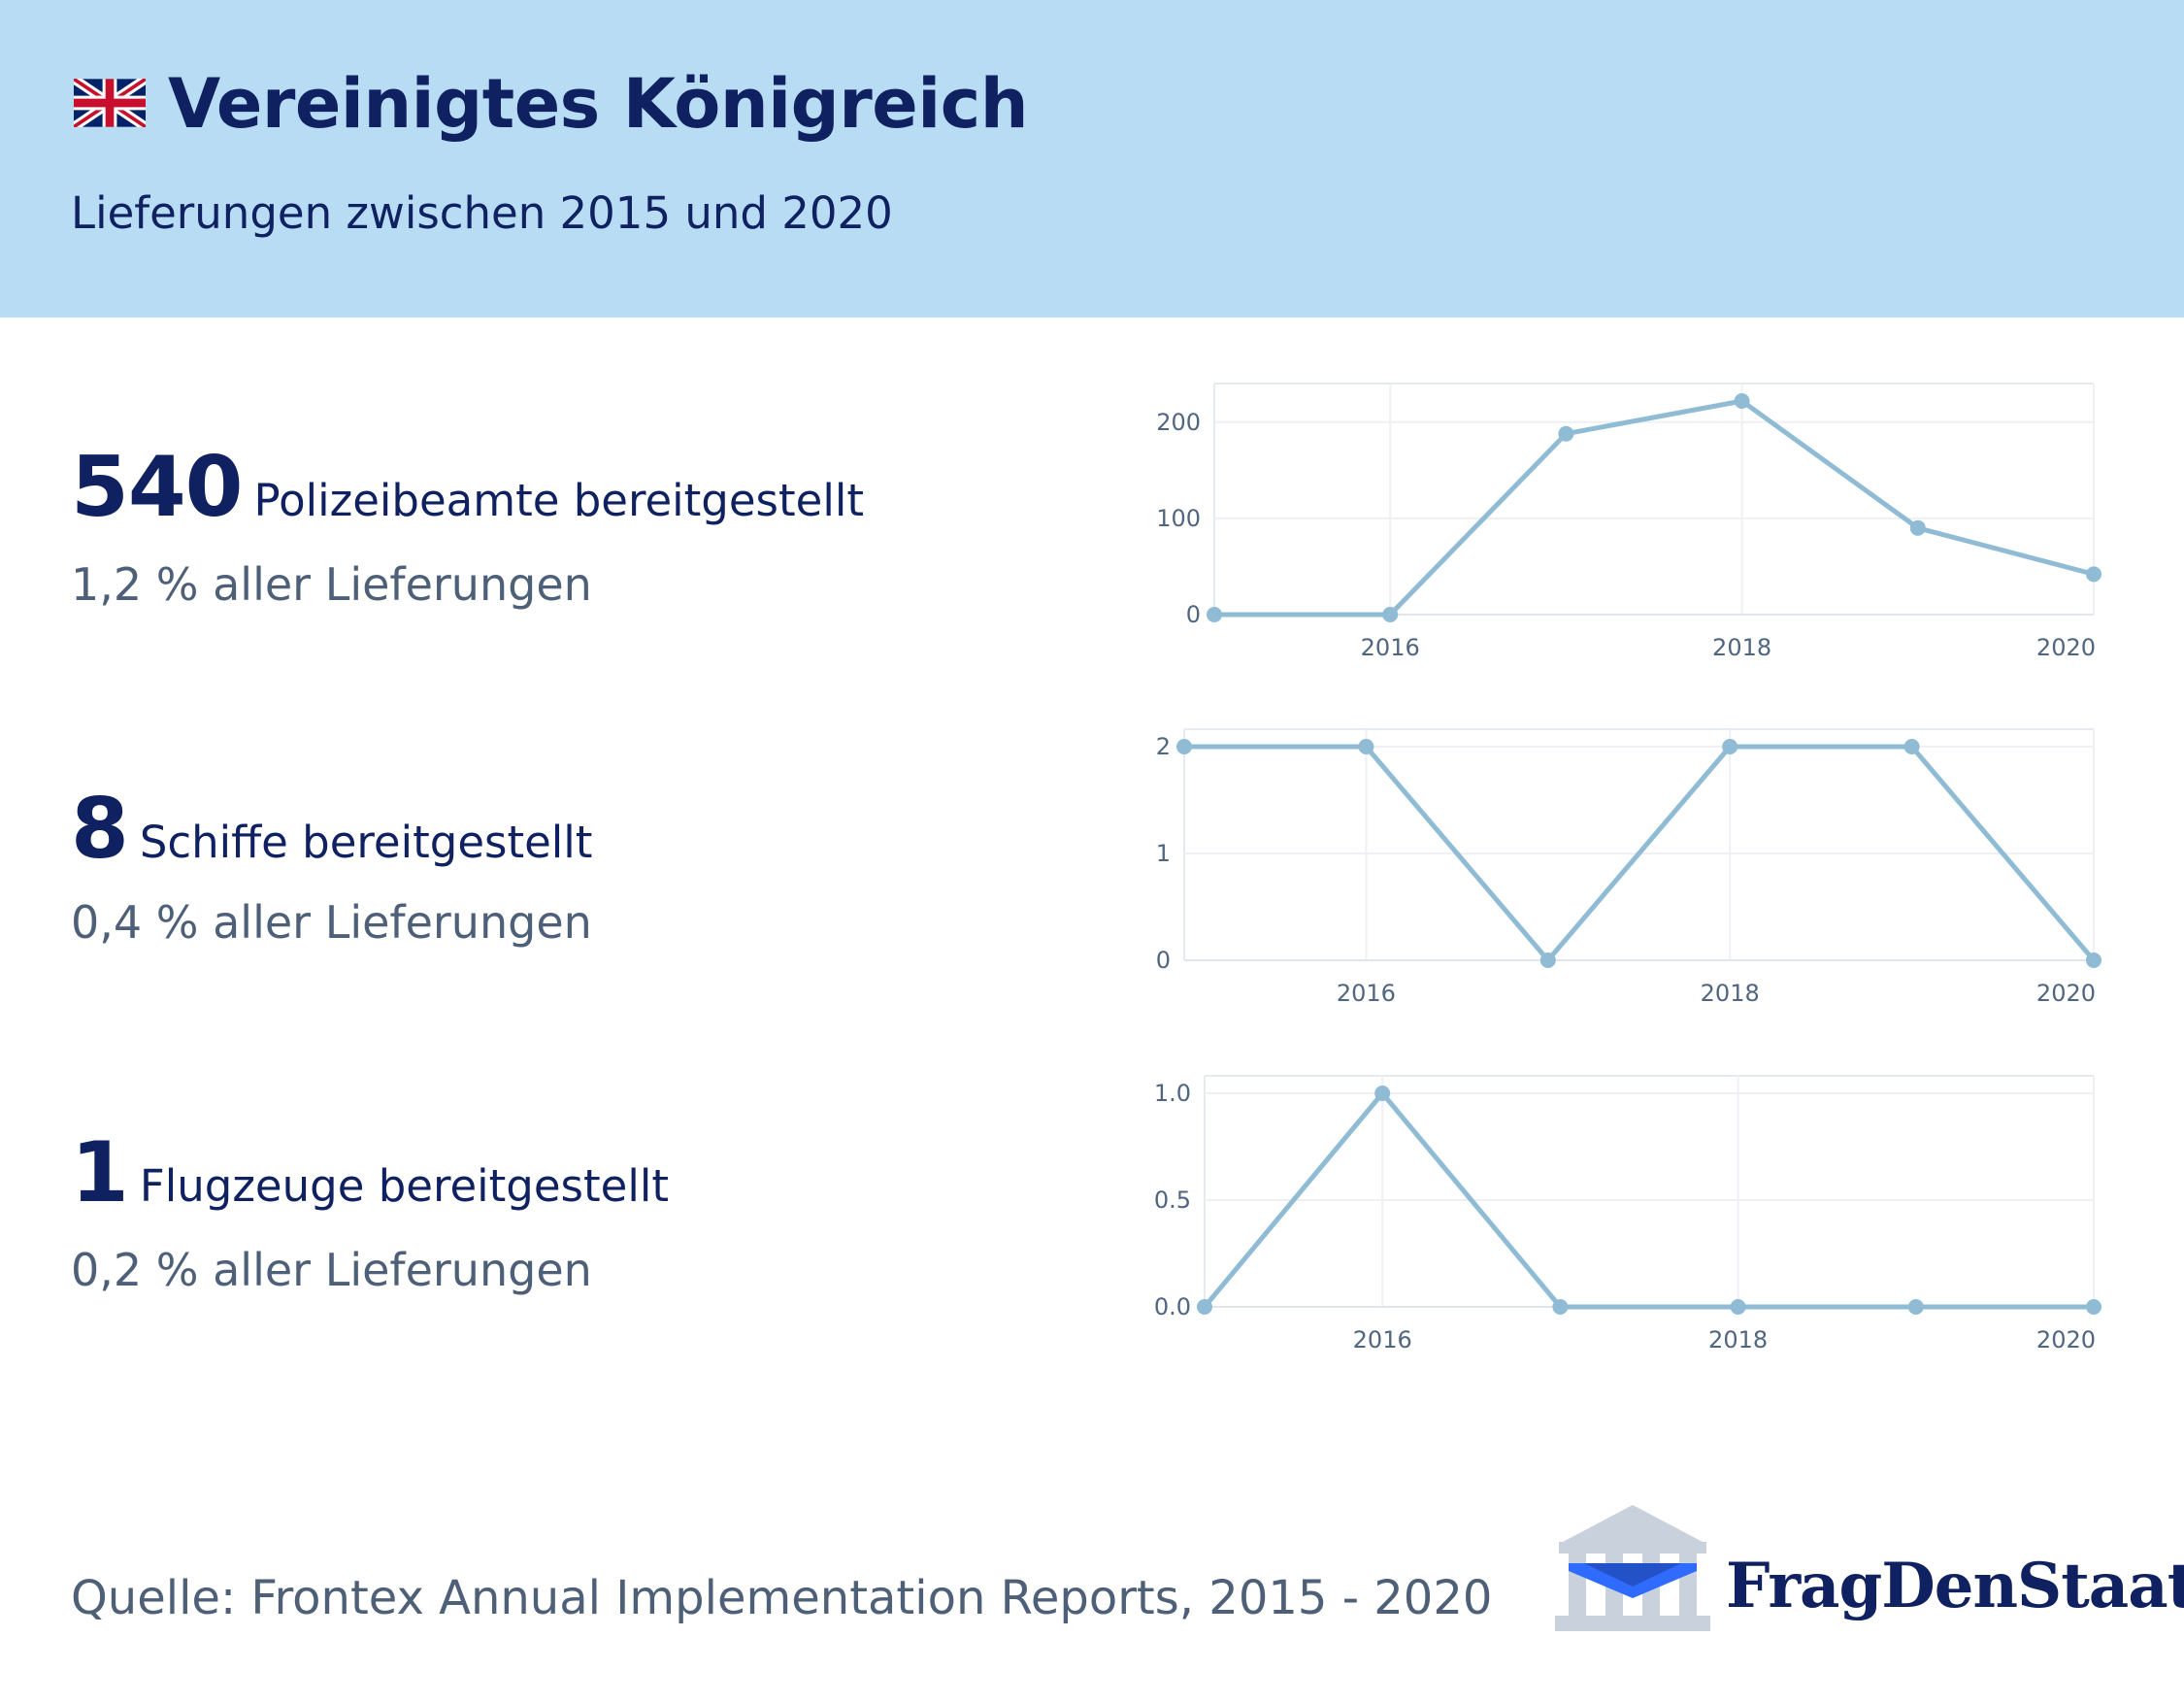 The image size is (2184, 1704). Describe the element at coordinates (1172, 1306) in the screenshot. I see `y-tick-label: 0.0` at that location.